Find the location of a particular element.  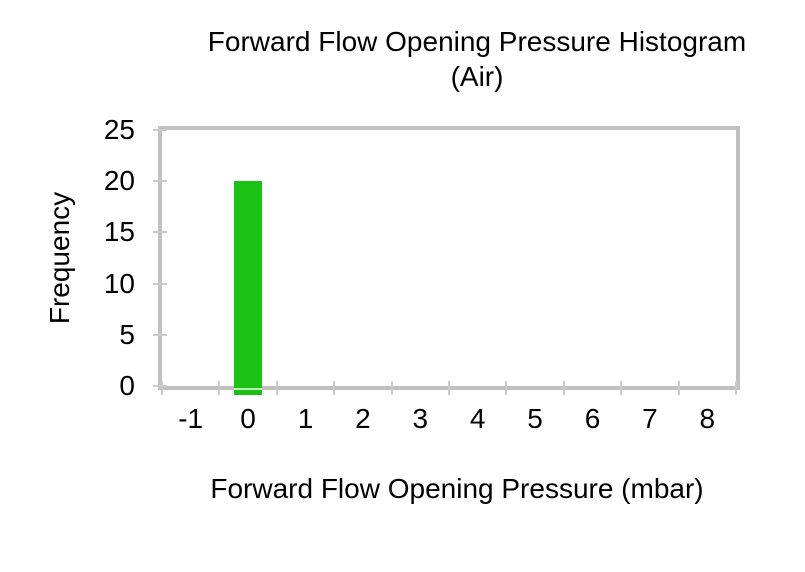

x-axis-tick-label: 8 is located at coordinates (707, 418).